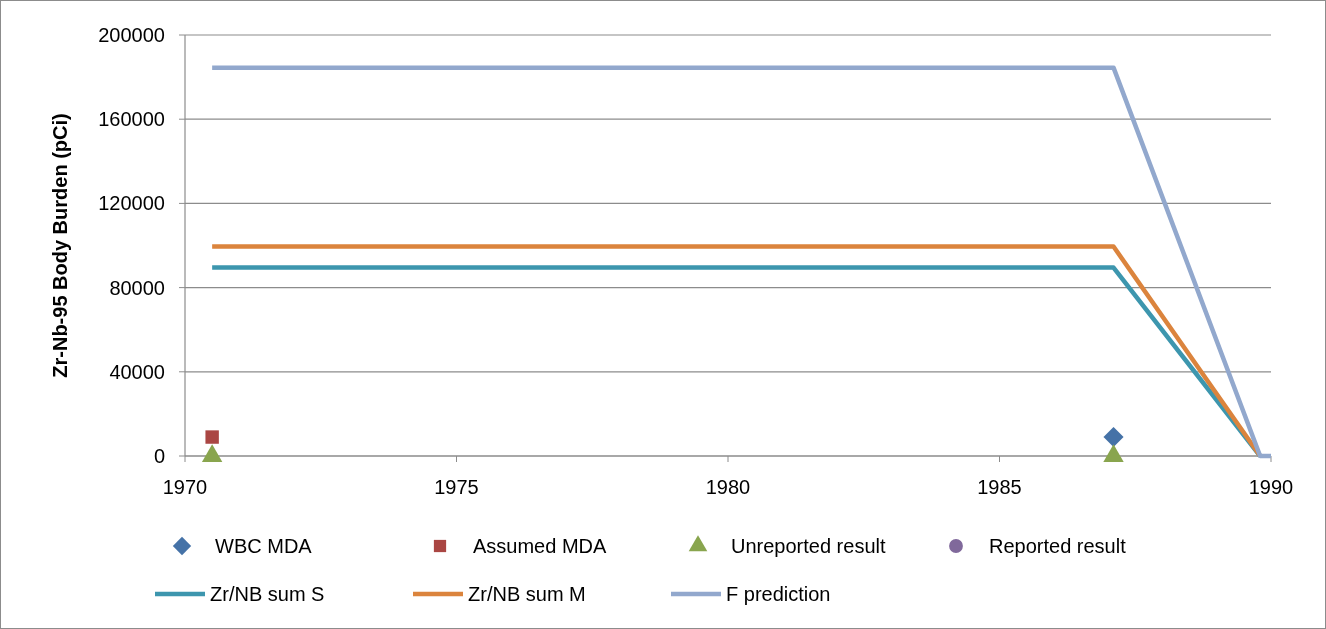  What do you see at coordinates (728, 487) in the screenshot?
I see `x-tick-label: 1980` at bounding box center [728, 487].